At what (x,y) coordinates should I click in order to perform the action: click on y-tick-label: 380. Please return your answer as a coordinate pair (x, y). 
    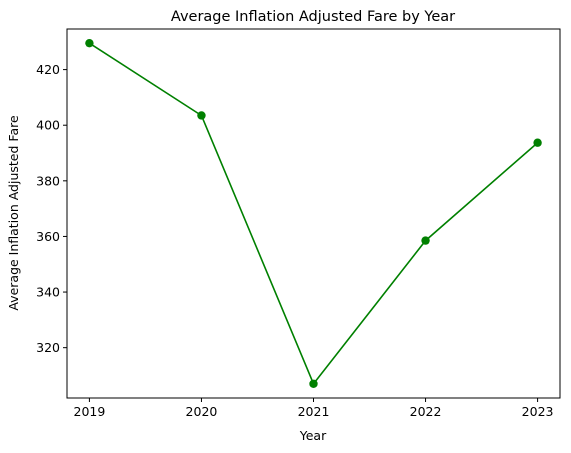
    Looking at the image, I should click on (48, 180).